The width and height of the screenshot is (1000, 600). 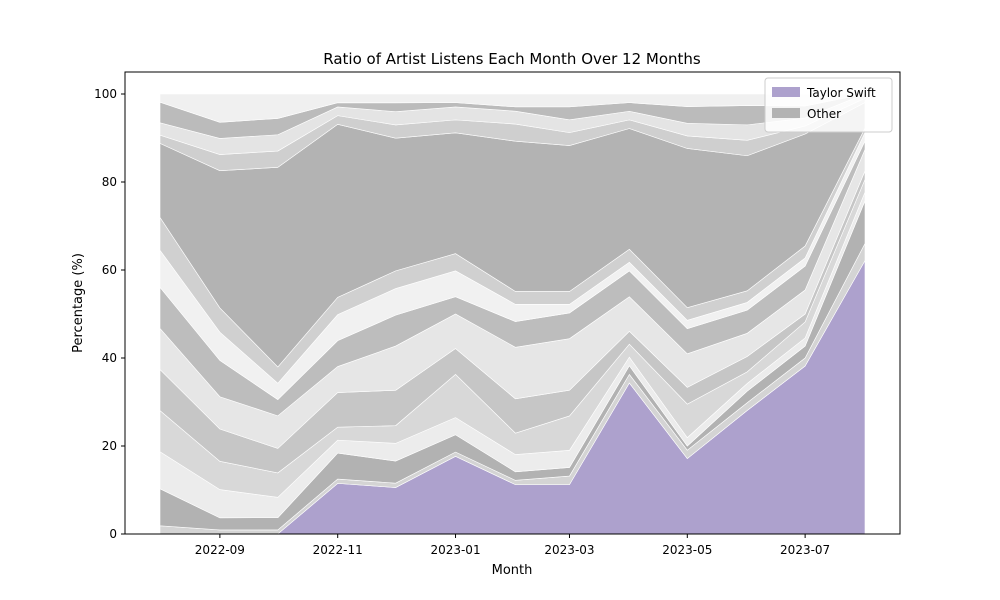 What do you see at coordinates (687, 550) in the screenshot?
I see `x-tick-label: 2023-05` at bounding box center [687, 550].